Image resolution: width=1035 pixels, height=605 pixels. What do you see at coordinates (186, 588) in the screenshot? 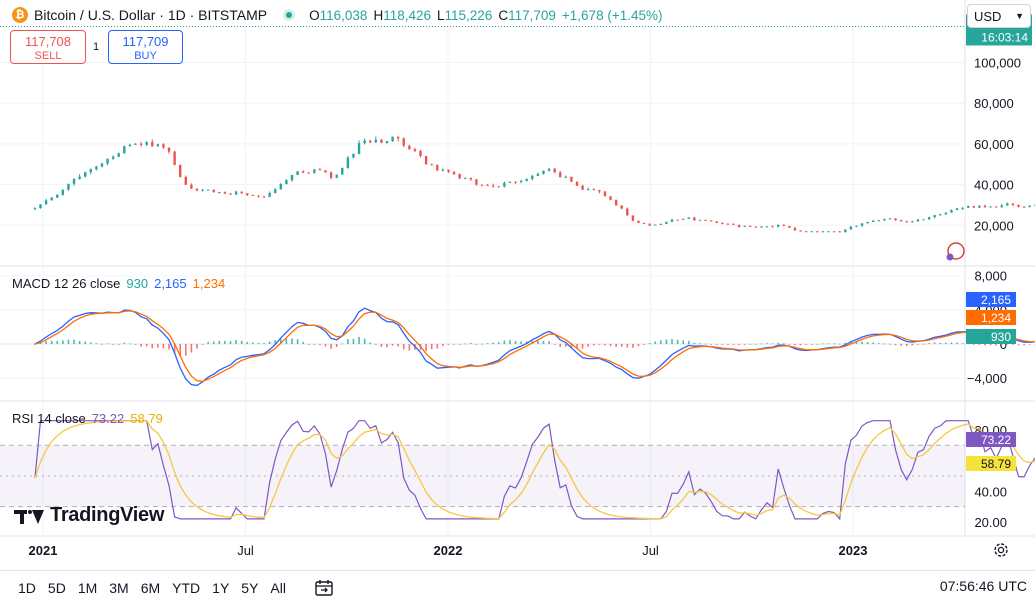
I see `range-button-ytd: YTD` at bounding box center [186, 588].